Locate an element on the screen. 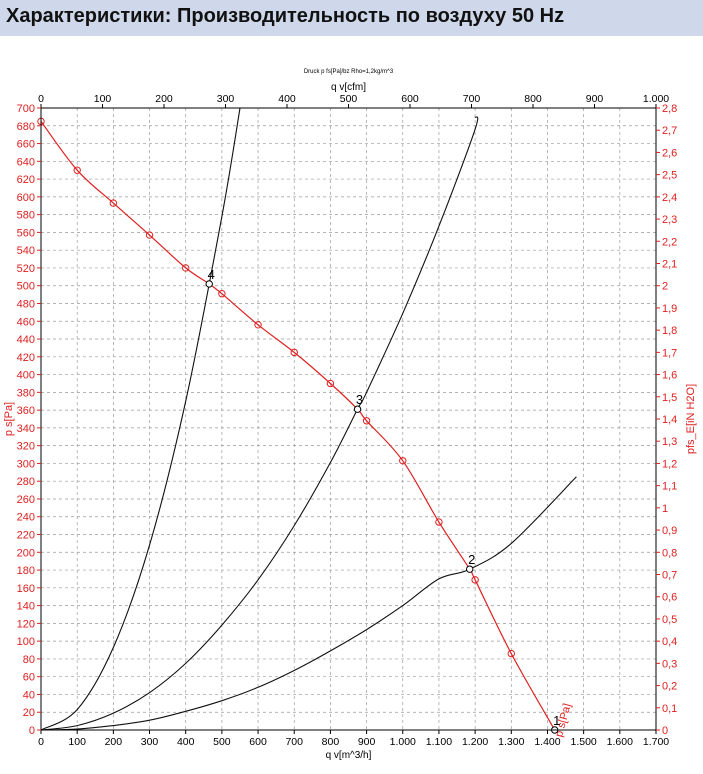 Image resolution: width=703 pixels, height=774 pixels. x-tick-label: 200 is located at coordinates (114, 742).